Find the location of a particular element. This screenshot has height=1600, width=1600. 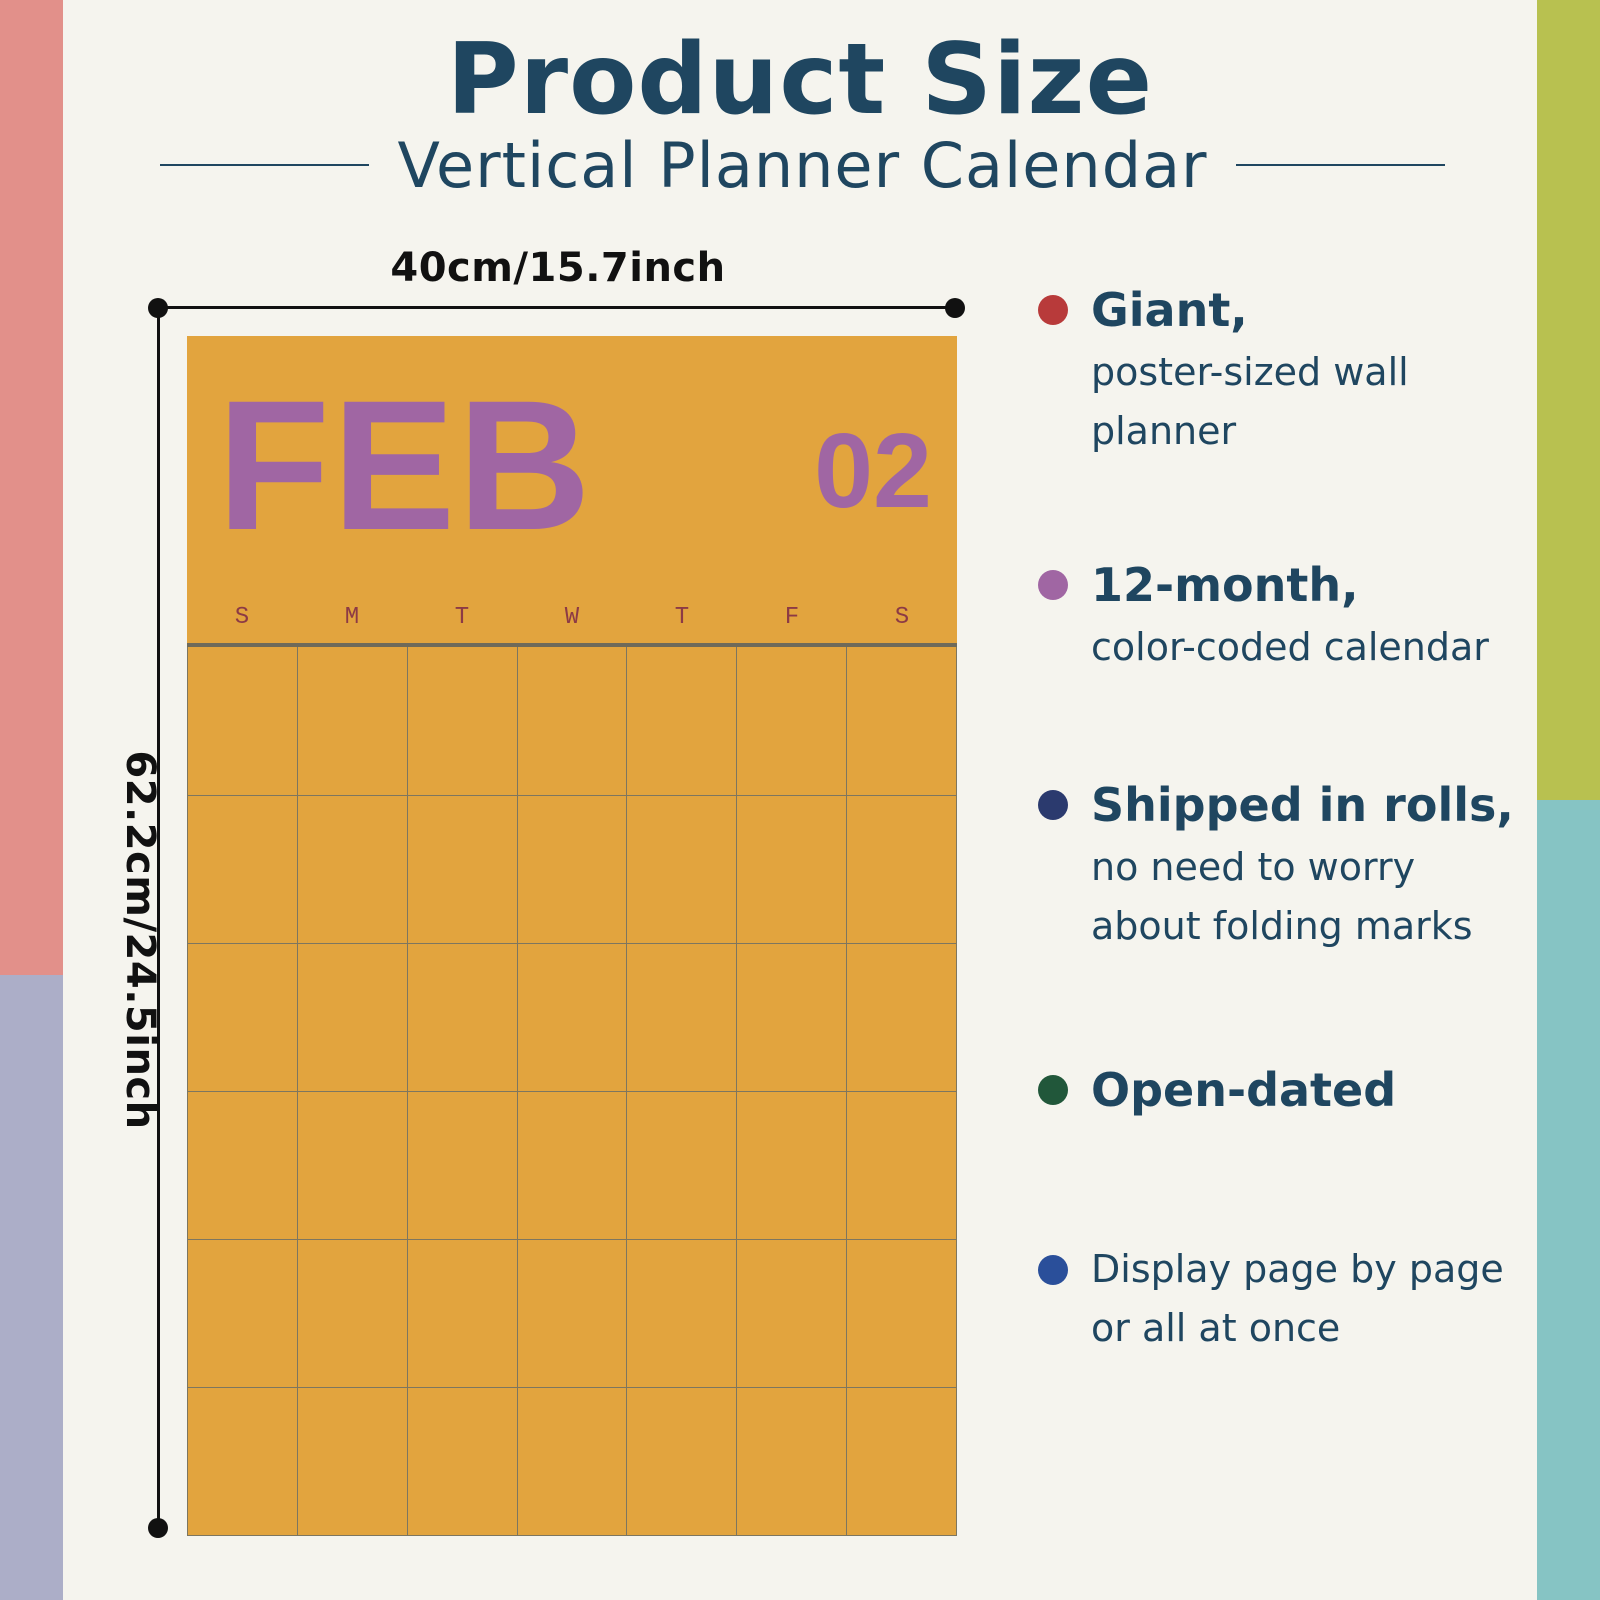

page-title: Product Size is located at coordinates (800, 80).